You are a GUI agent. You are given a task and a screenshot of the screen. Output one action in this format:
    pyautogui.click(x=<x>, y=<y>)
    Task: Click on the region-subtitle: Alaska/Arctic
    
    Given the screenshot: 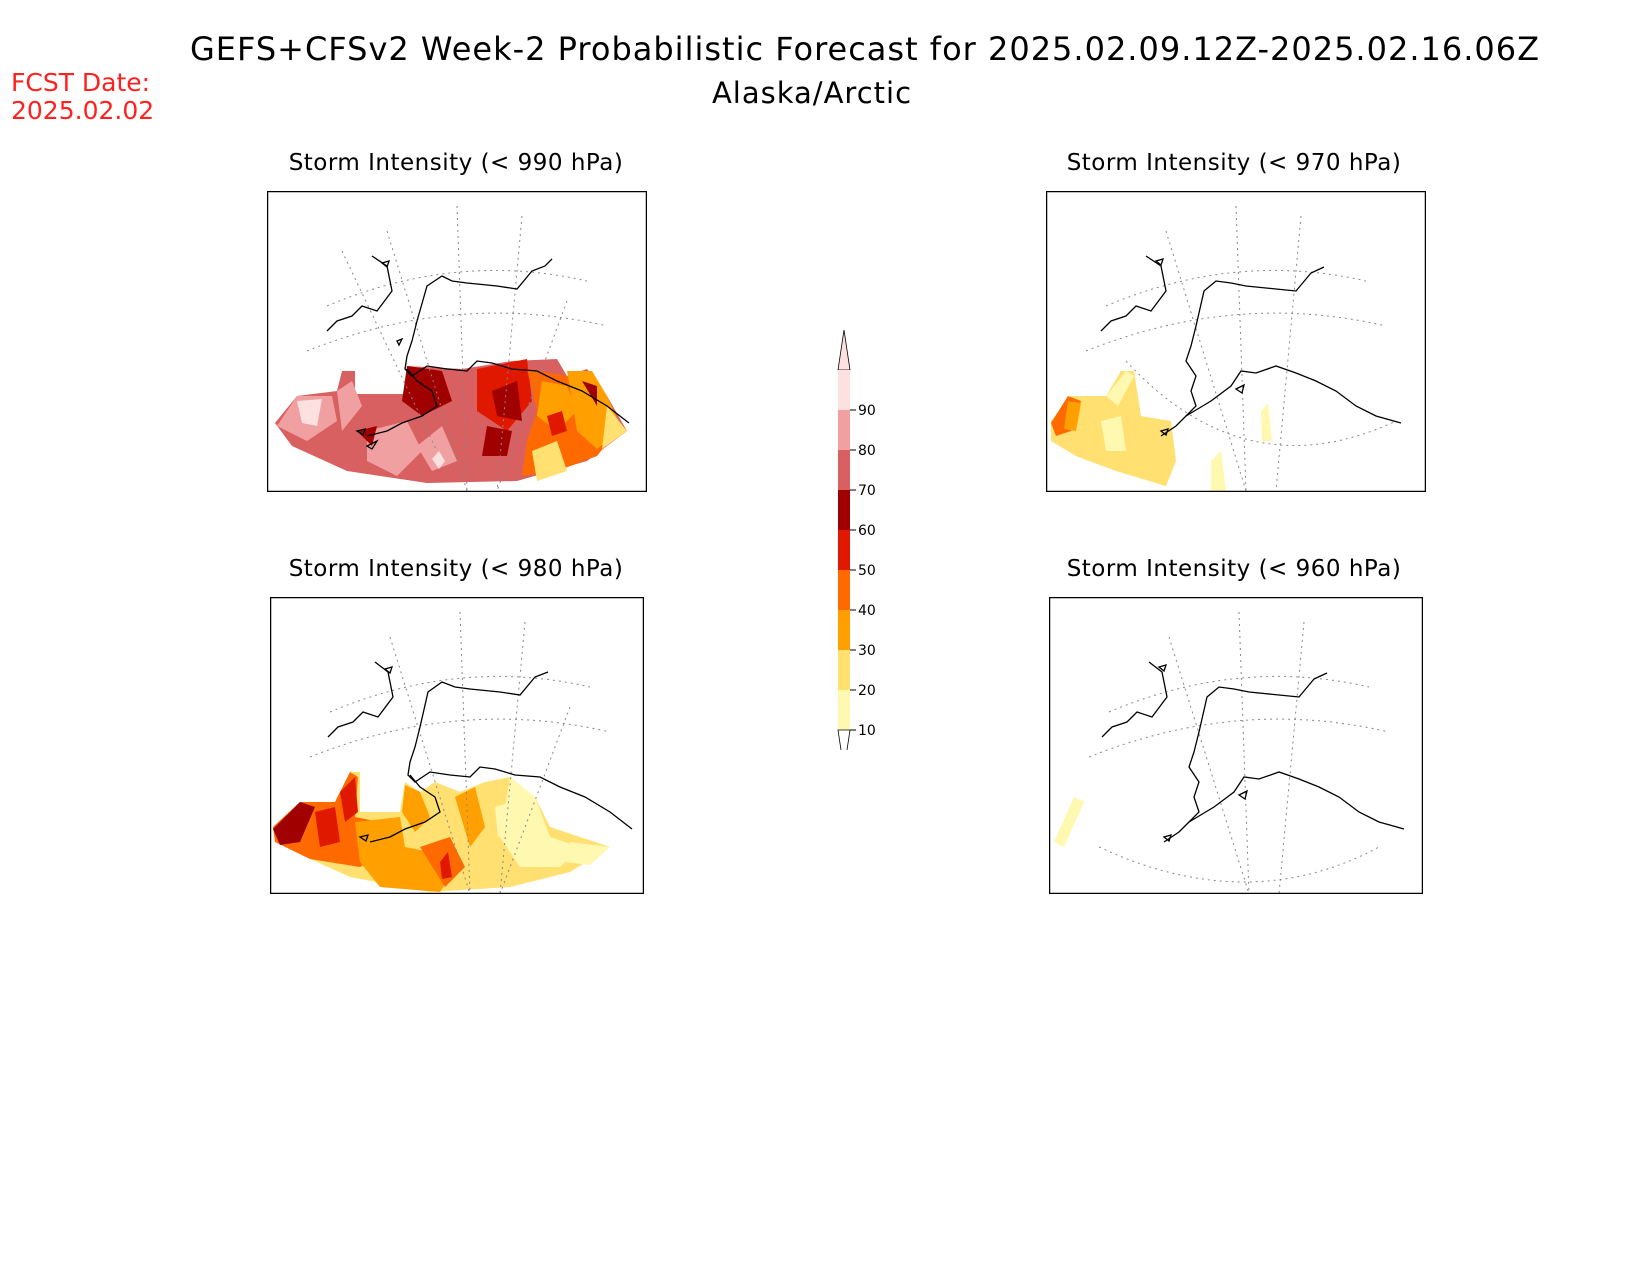 What is the action you would take?
    pyautogui.click(x=812, y=93)
    